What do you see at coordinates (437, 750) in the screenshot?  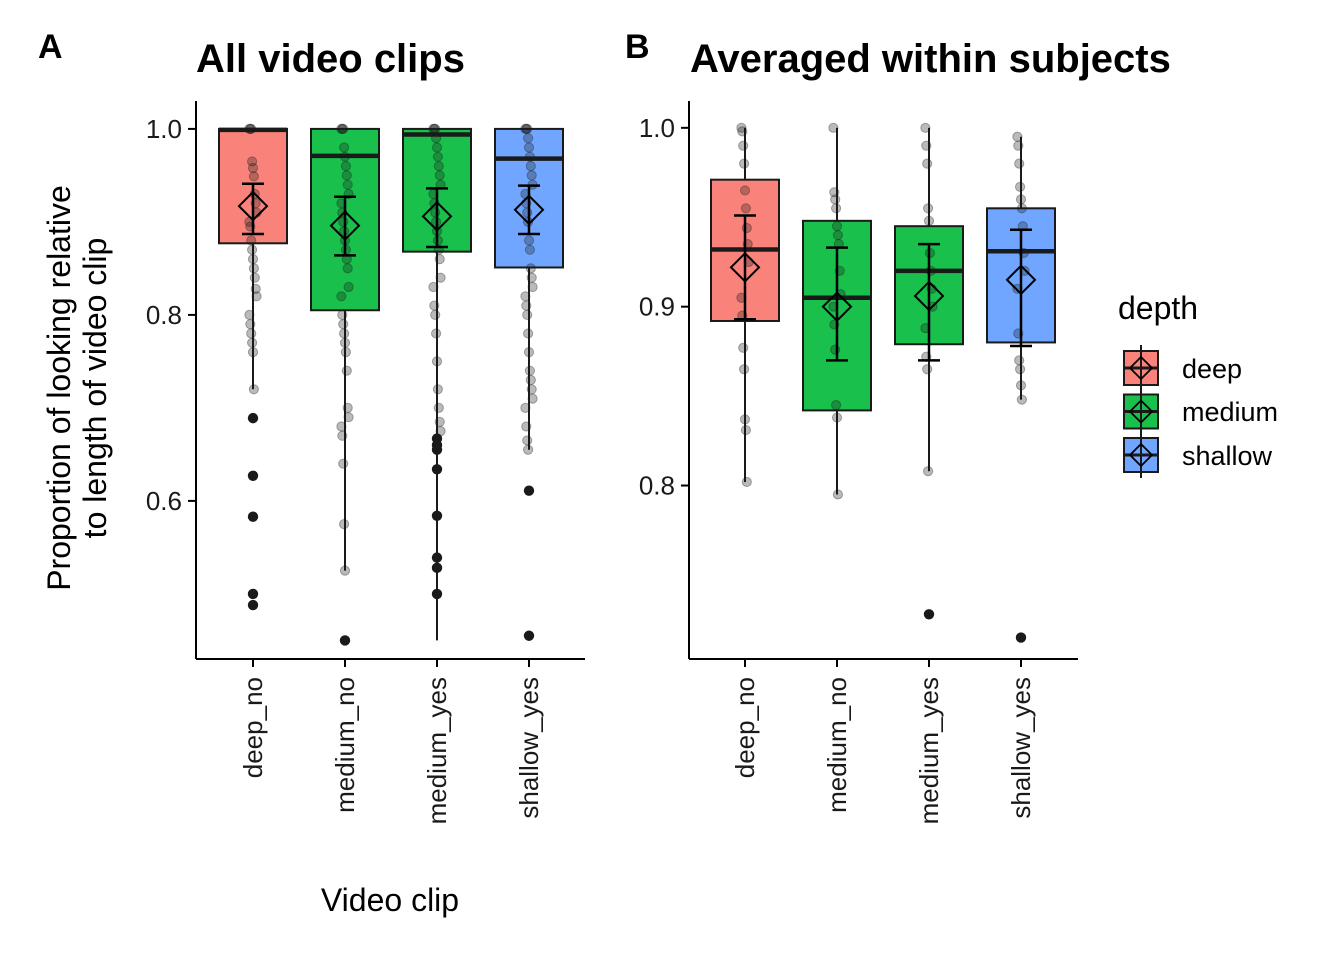 I see `x-tick-label: medium_yes` at bounding box center [437, 750].